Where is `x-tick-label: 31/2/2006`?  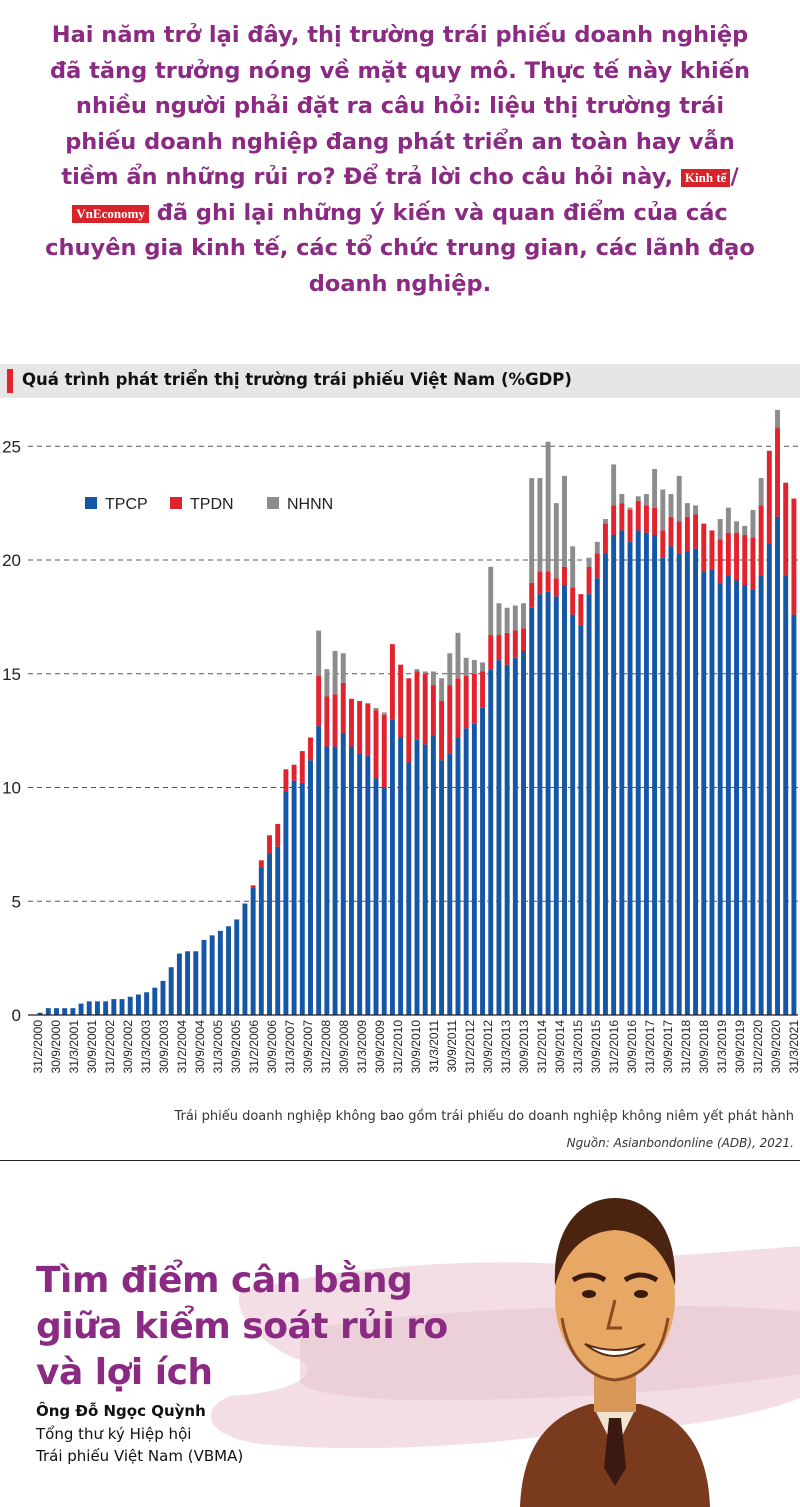 x-tick-label: 31/2/2006 is located at coordinates (254, 1047).